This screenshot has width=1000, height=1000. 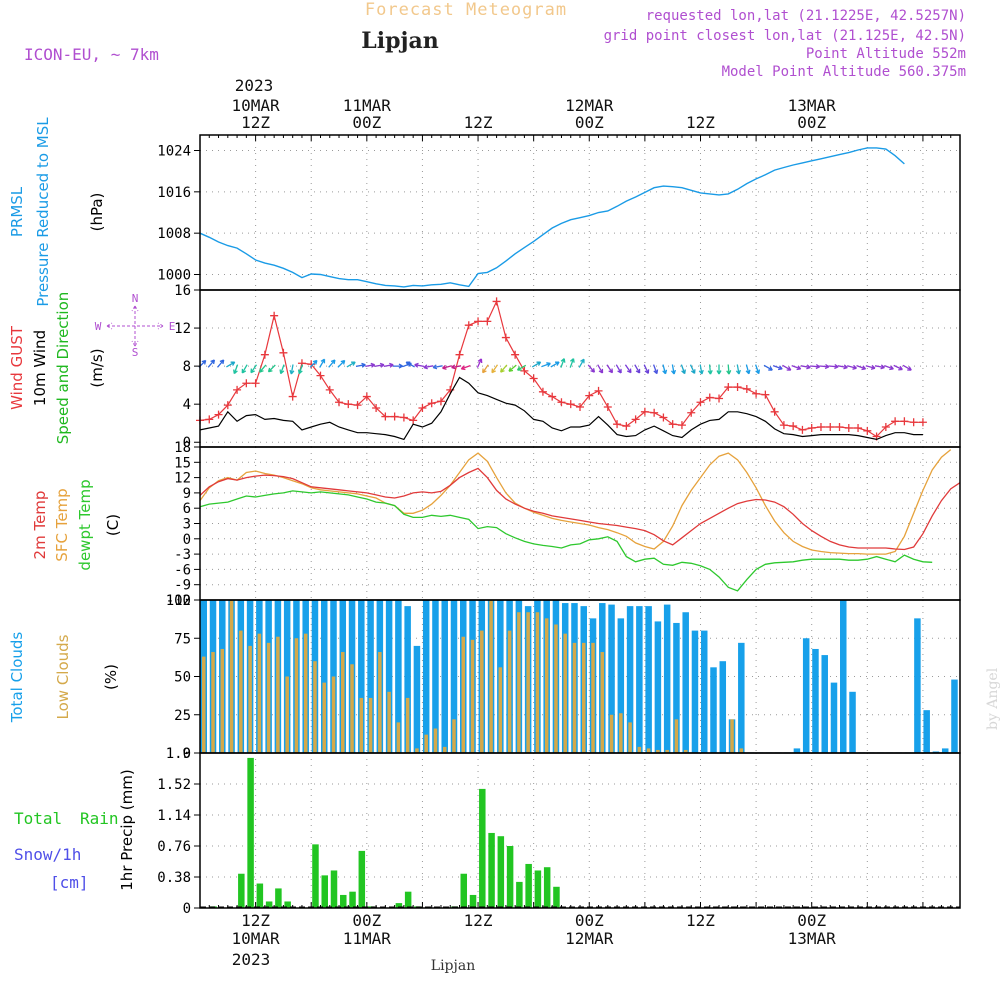 What do you see at coordinates (256, 938) in the screenshot?
I see `time-label-bottom-date: 10MAR` at bounding box center [256, 938].